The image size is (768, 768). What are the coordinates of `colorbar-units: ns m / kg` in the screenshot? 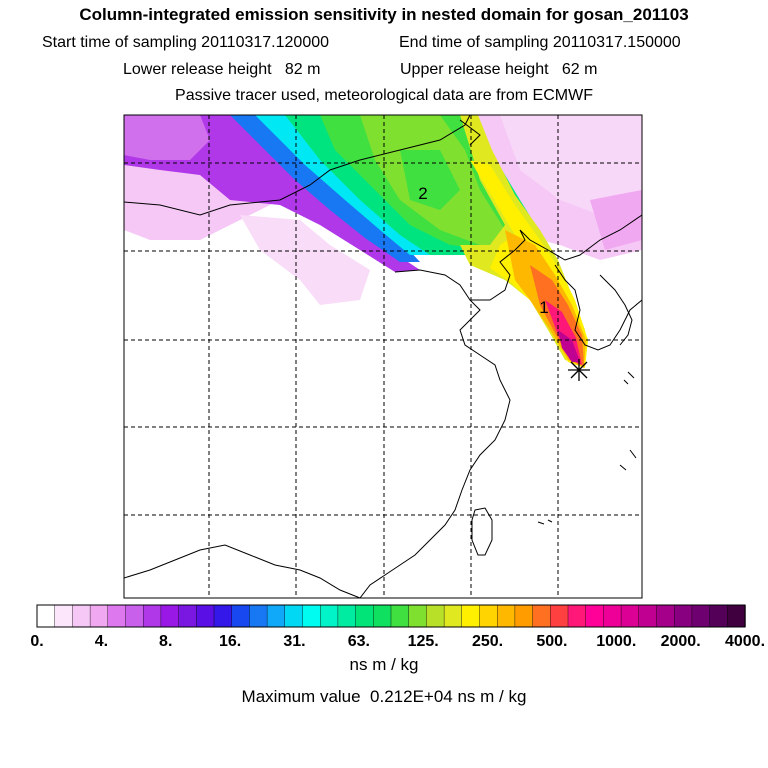 It's located at (384, 664).